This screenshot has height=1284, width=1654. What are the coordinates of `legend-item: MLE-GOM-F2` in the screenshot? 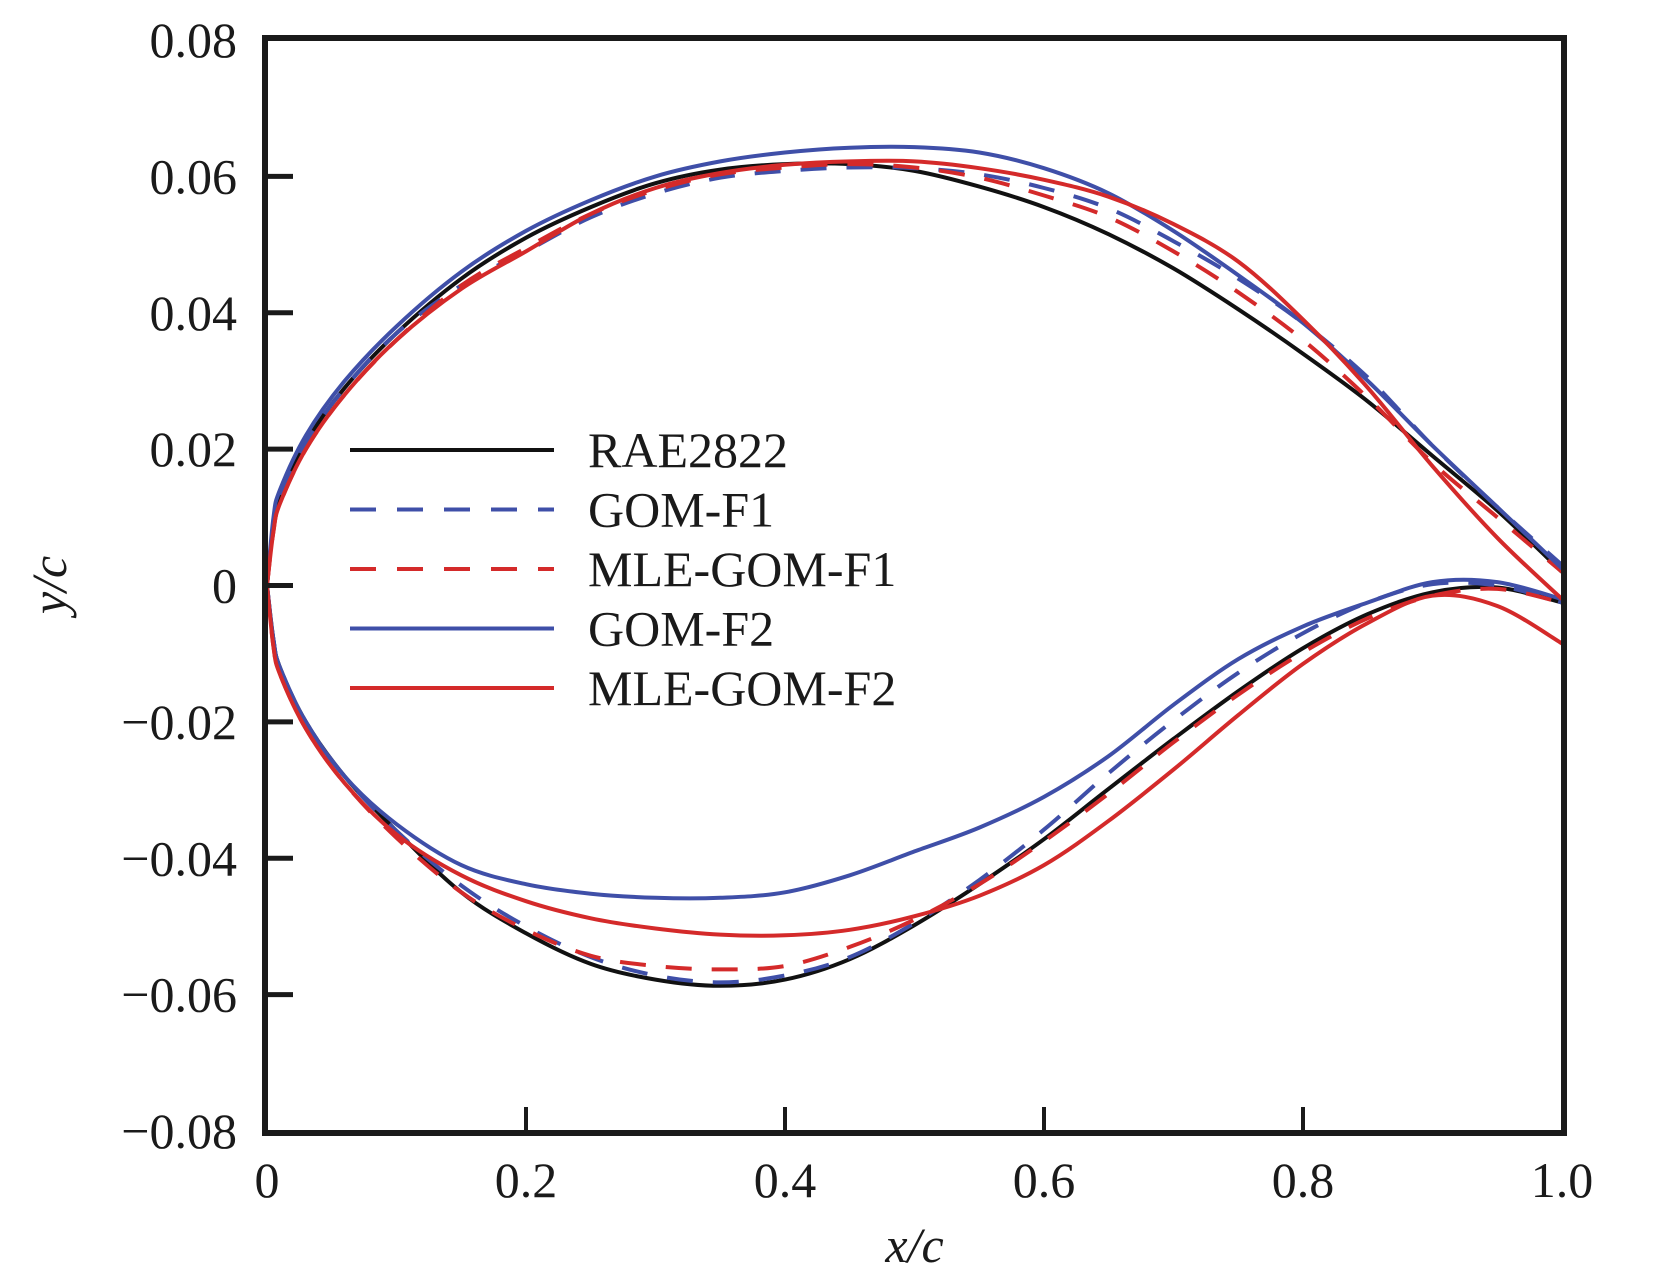 It's located at (623, 688).